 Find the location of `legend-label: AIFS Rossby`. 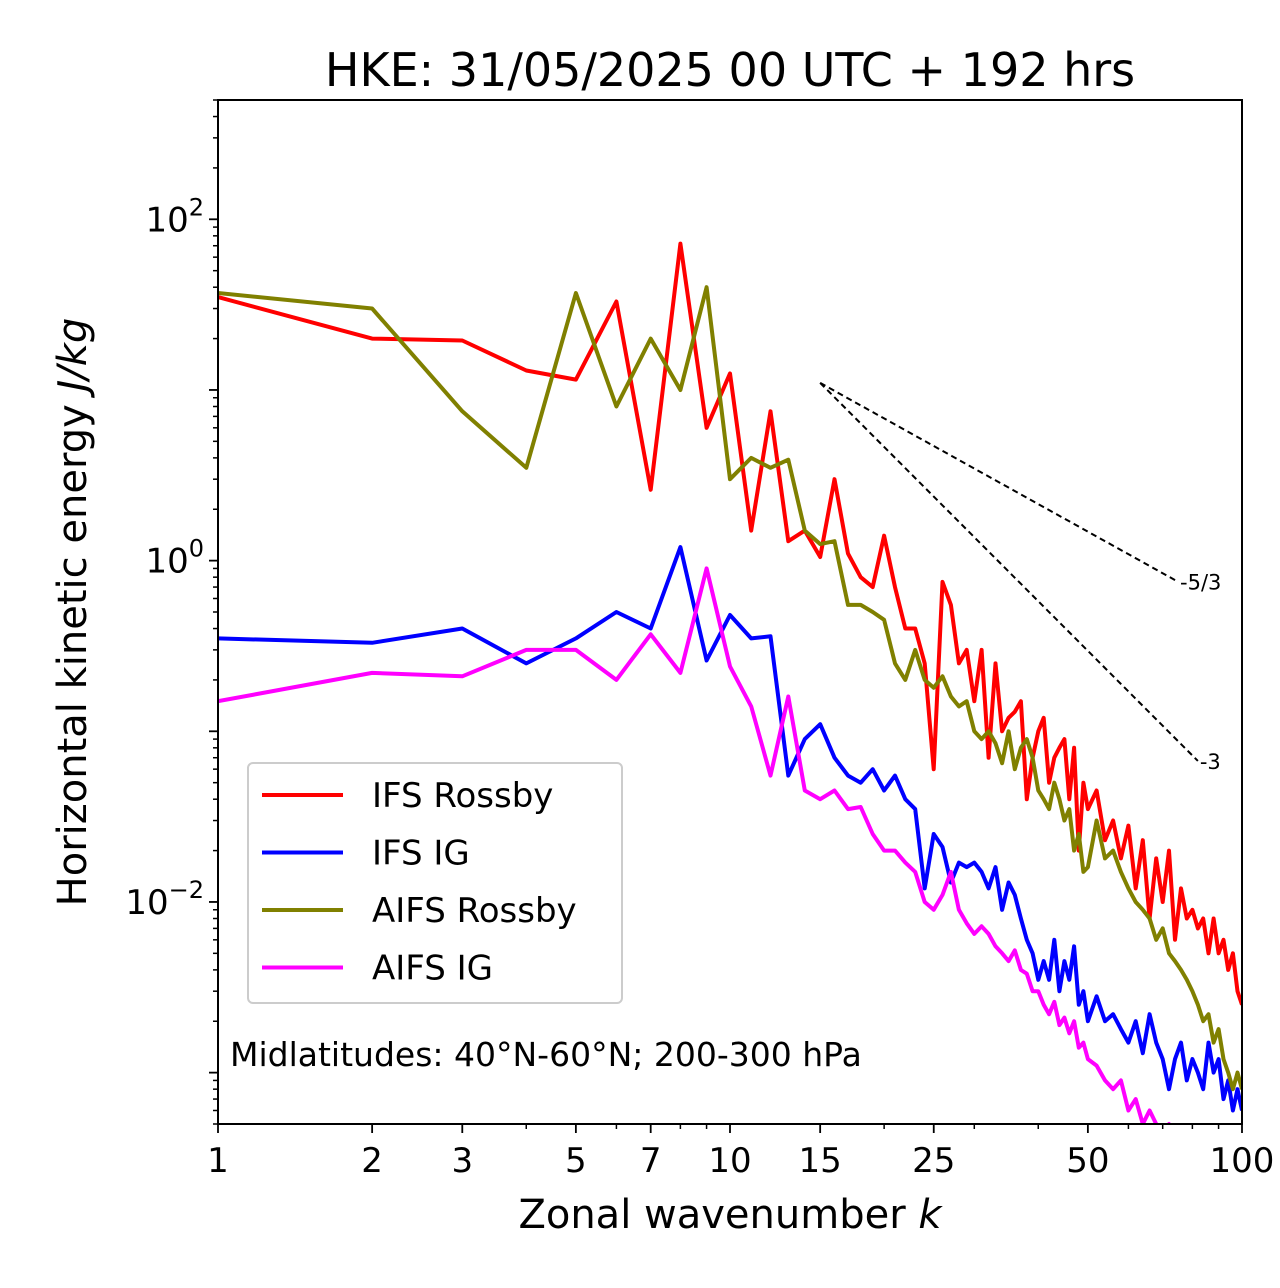

legend-label: AIFS Rossby is located at coordinates (474, 911).